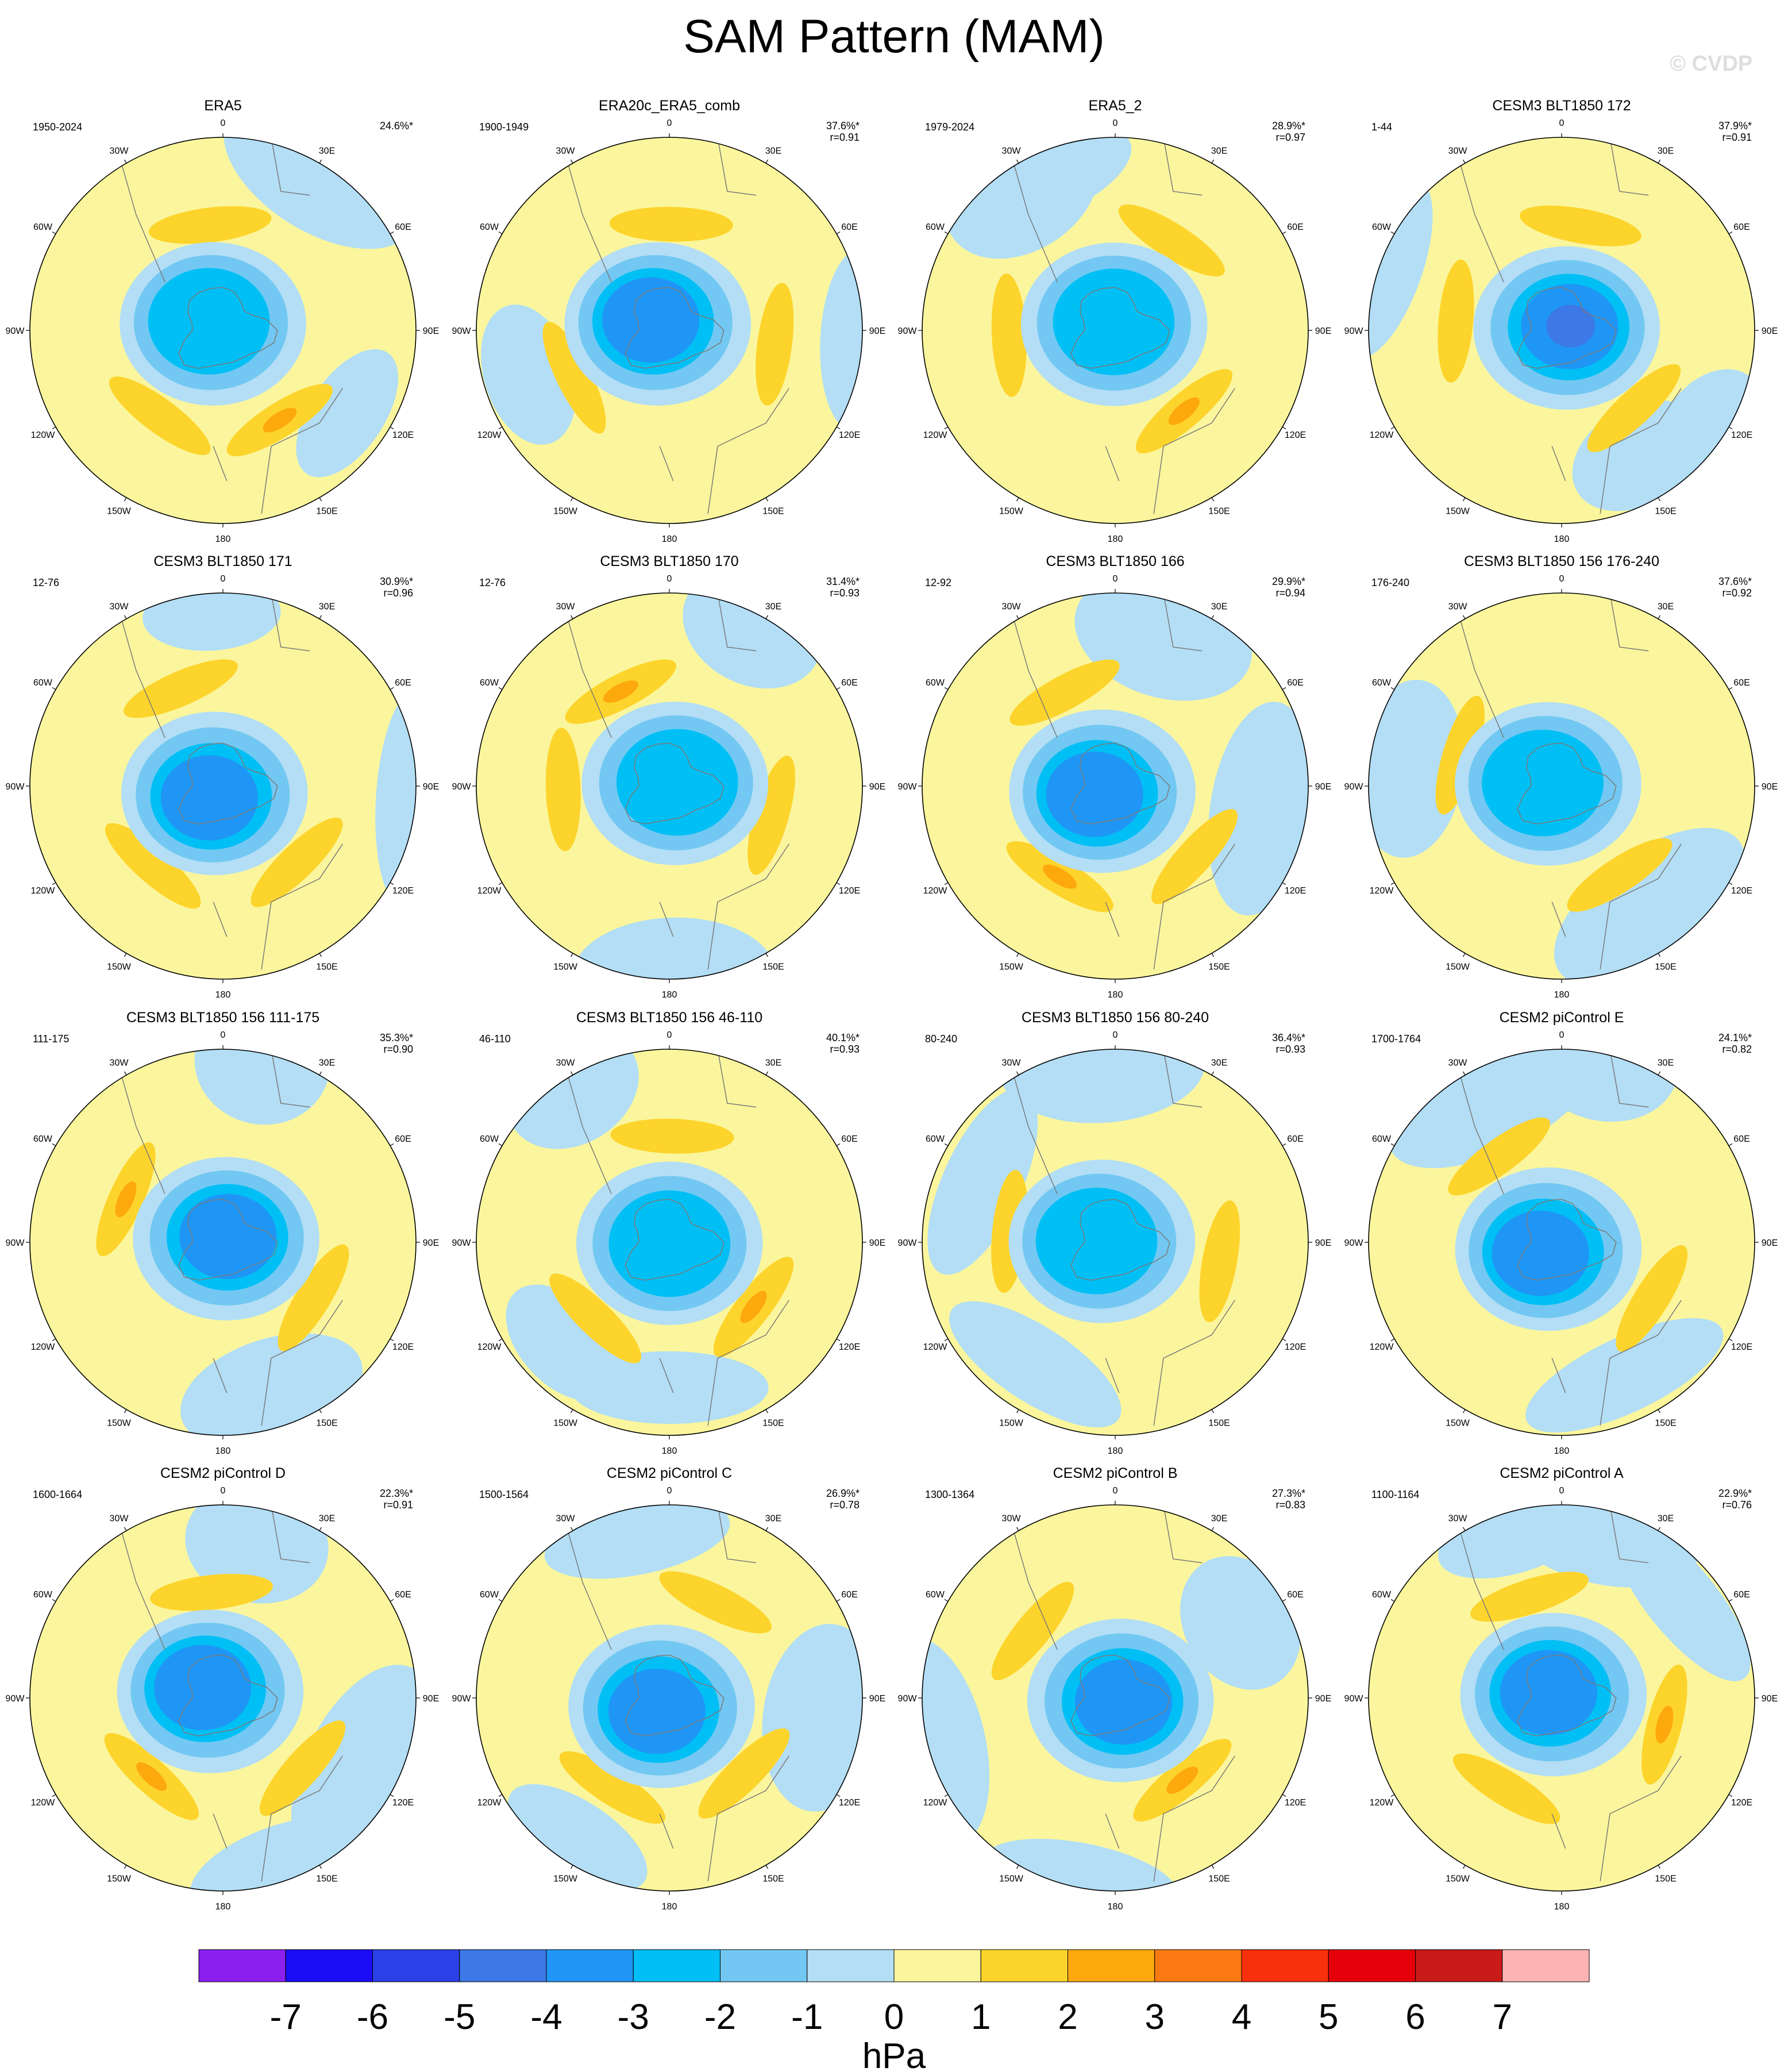 This screenshot has width=1788, height=2072. I want to click on panel-years: 1979-2024, so click(949, 127).